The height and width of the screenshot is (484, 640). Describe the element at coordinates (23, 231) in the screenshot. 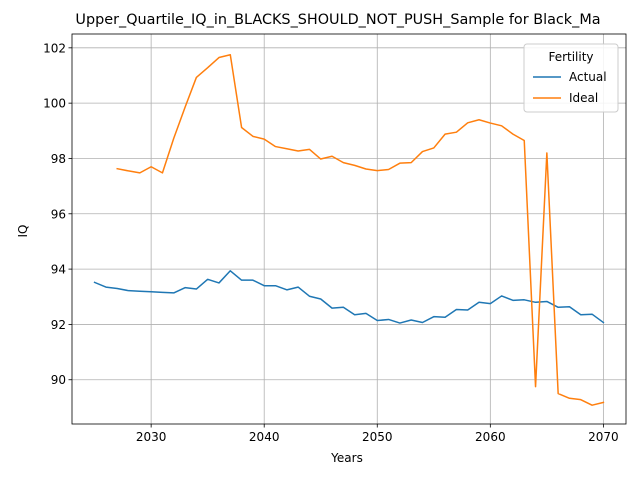

I see `y-axis-label: IQ` at that location.